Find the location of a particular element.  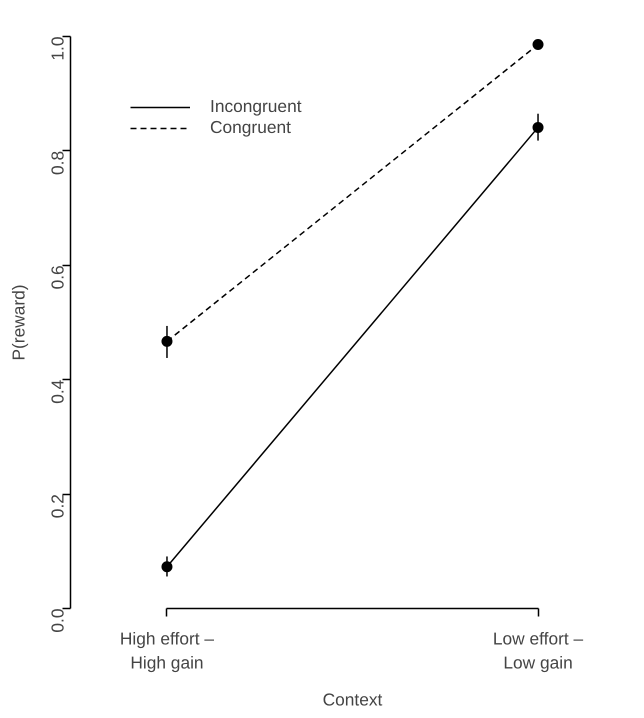

y-tick-label: 1.0 is located at coordinates (58, 48).